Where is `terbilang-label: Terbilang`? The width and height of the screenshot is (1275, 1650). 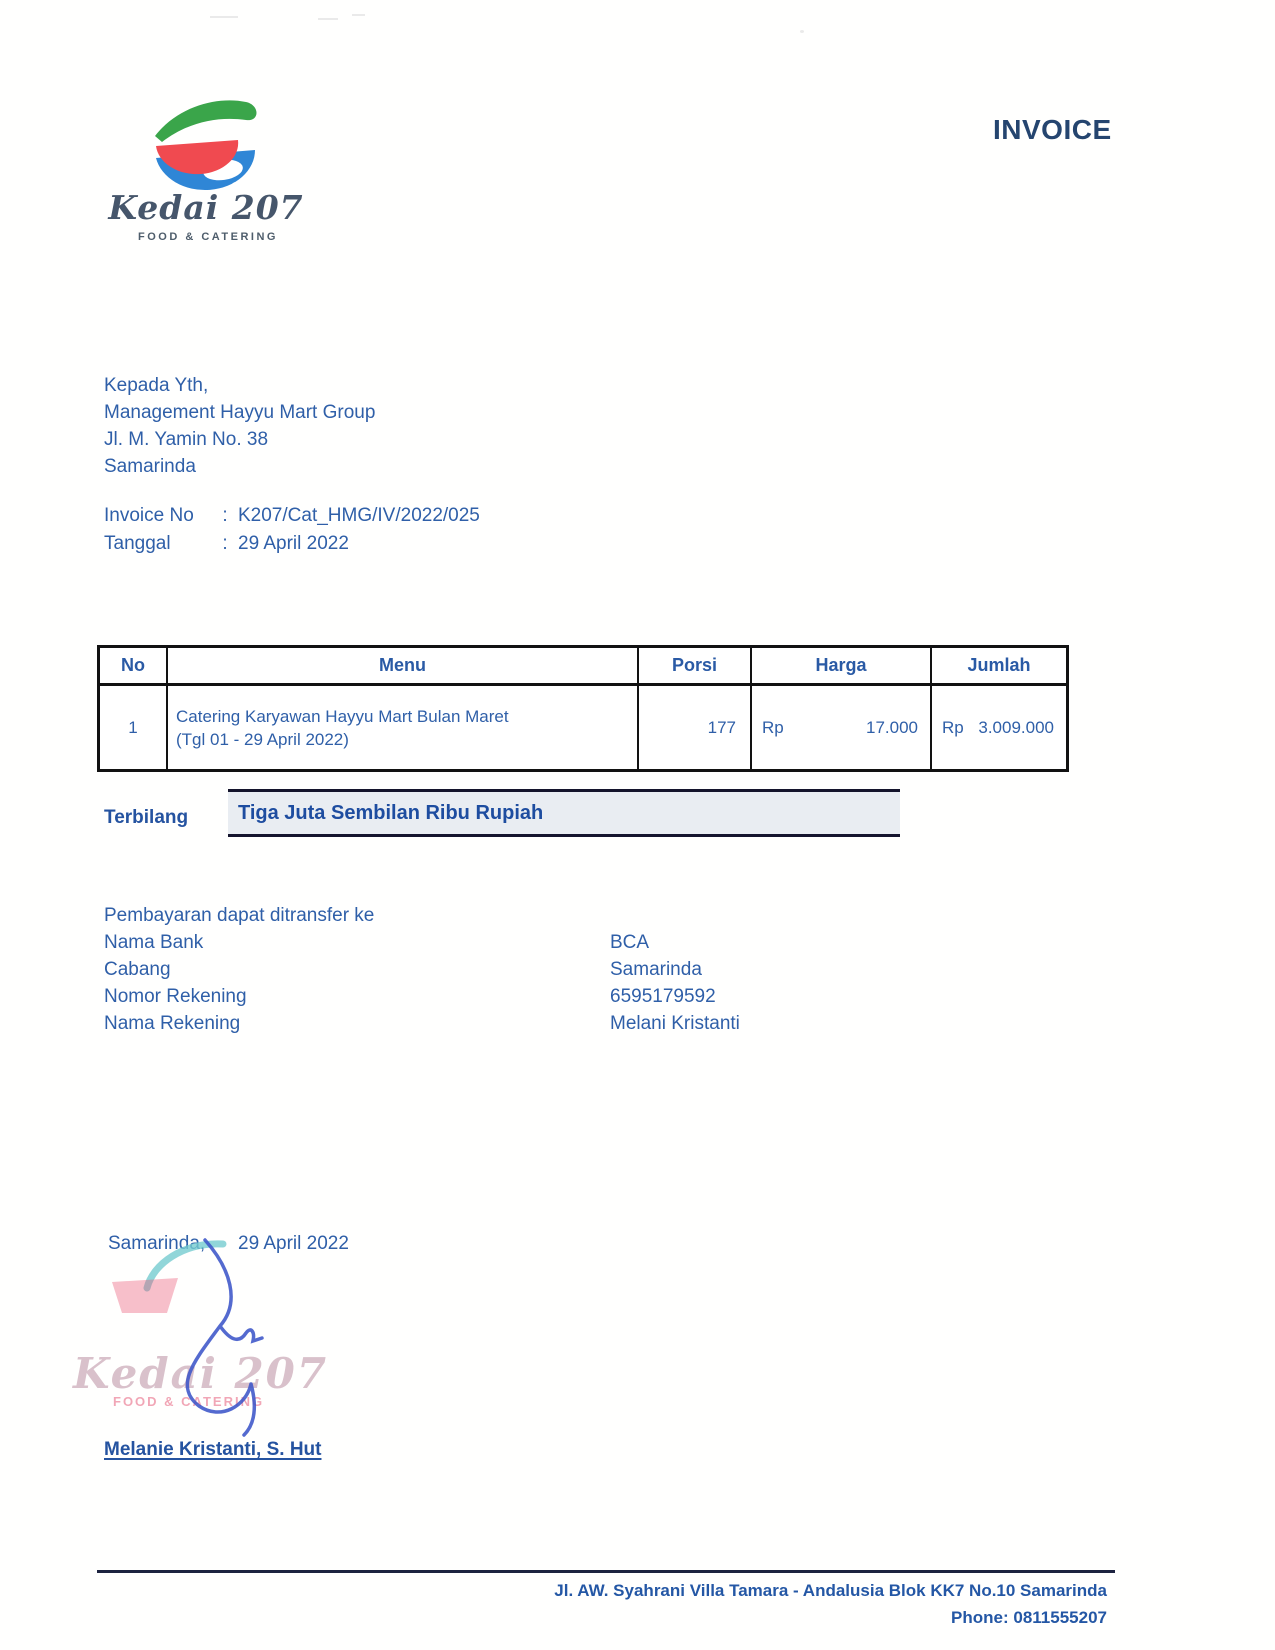 terbilang-label: Terbilang is located at coordinates (146, 817).